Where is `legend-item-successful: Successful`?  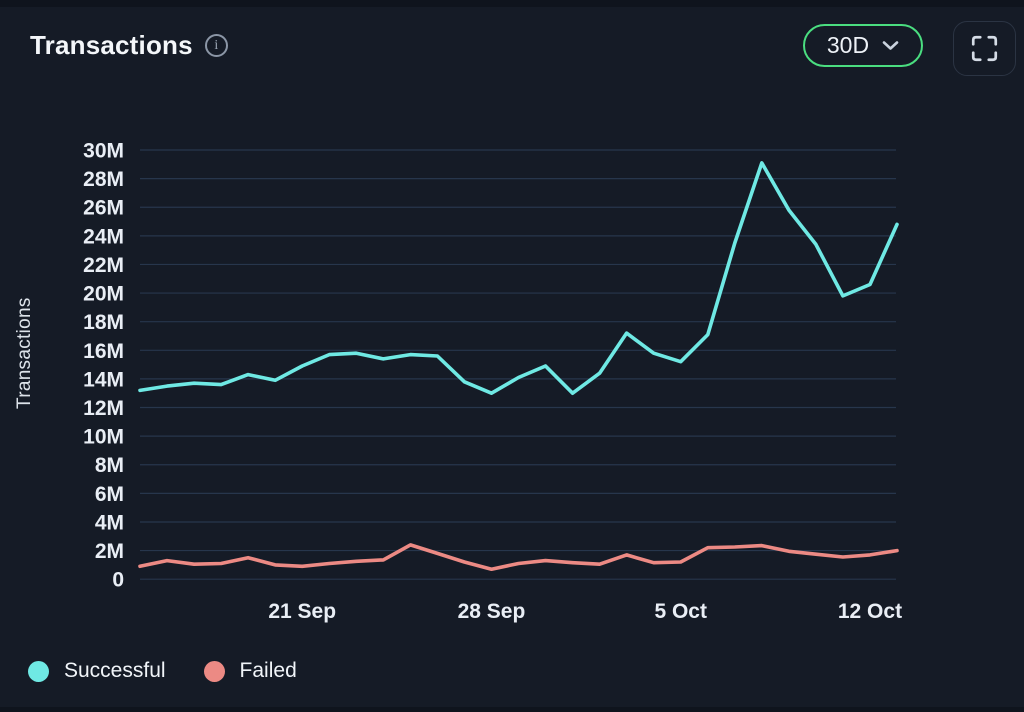
legend-item-successful: Successful is located at coordinates (97, 671).